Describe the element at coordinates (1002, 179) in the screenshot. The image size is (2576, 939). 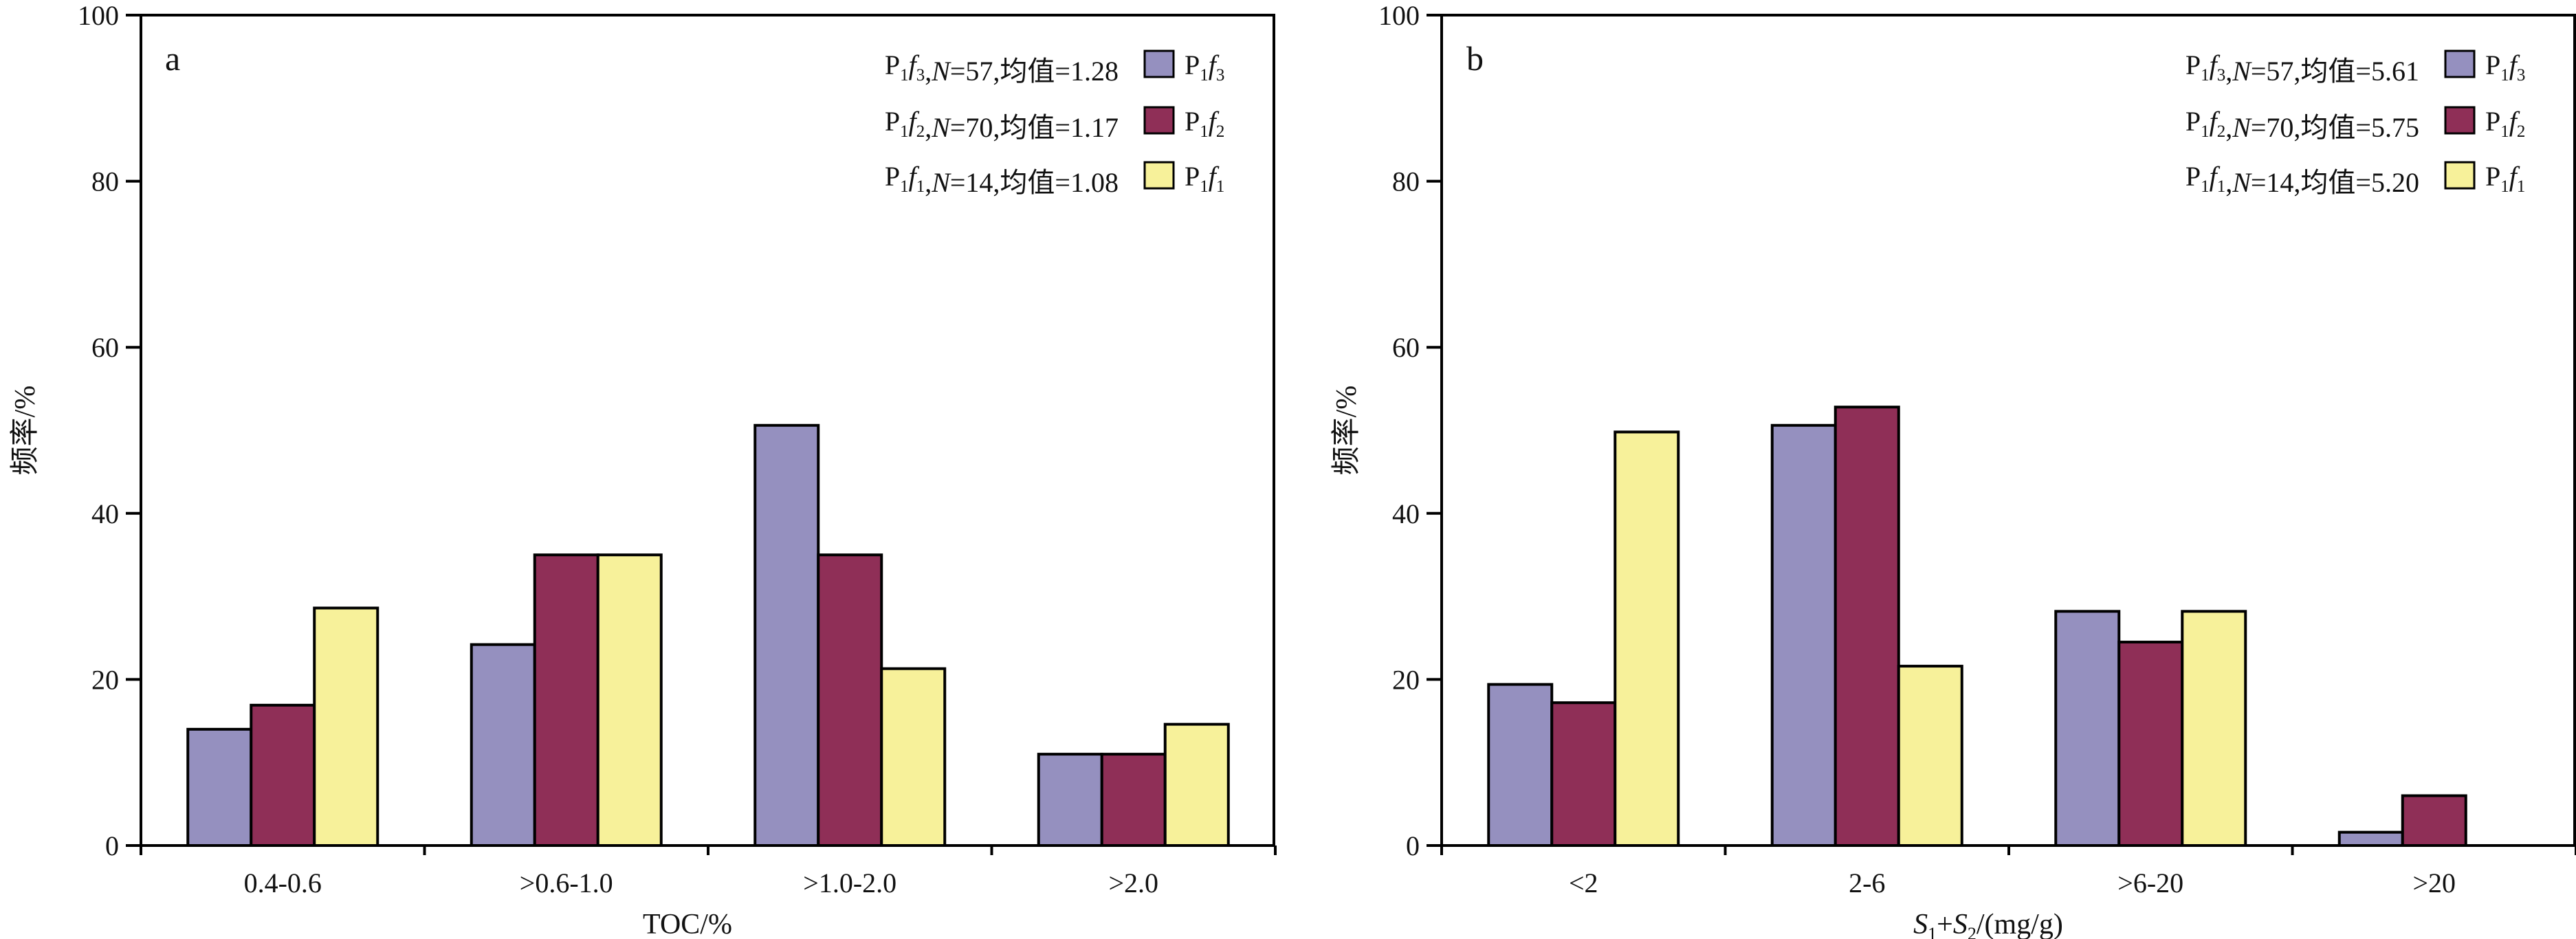
I see `legend-stats: P1f1,N=14,均值=1.08` at that location.